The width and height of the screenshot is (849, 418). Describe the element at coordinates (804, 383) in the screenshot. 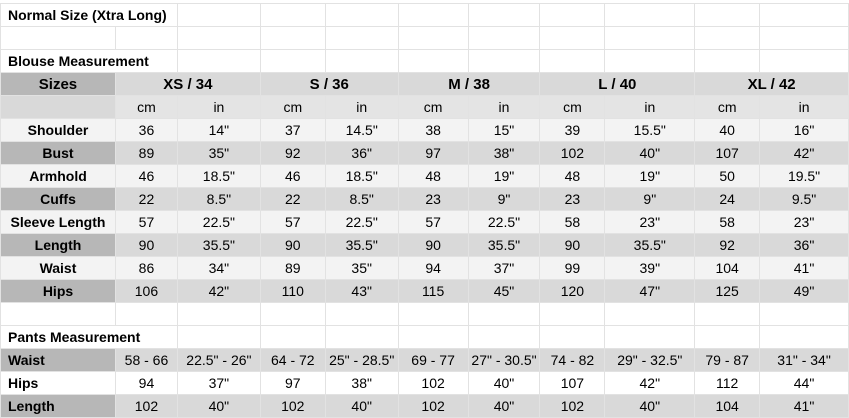

I see `value-cell: 44"` at that location.